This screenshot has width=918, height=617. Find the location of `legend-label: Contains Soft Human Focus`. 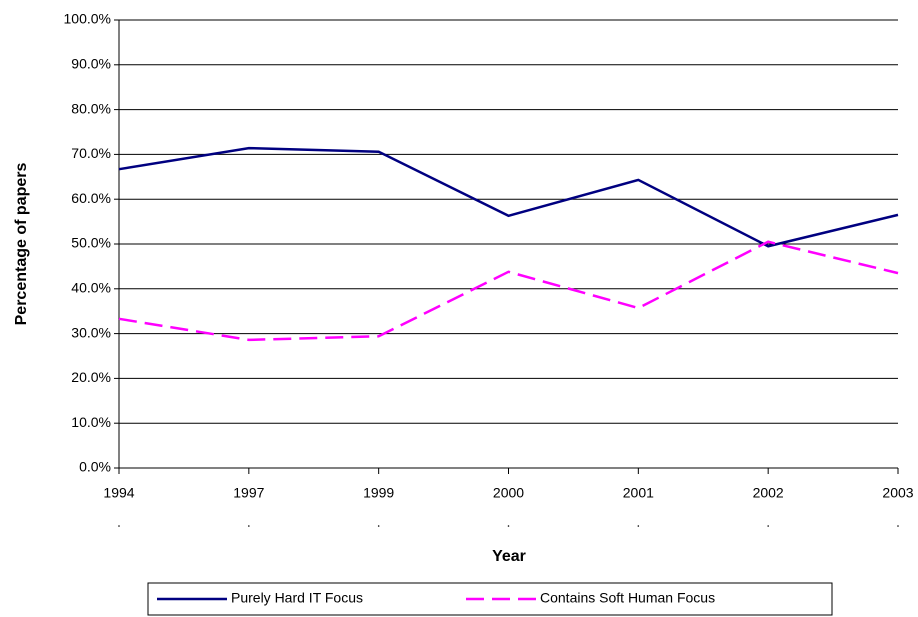

legend-label: Contains Soft Human Focus is located at coordinates (627, 598).